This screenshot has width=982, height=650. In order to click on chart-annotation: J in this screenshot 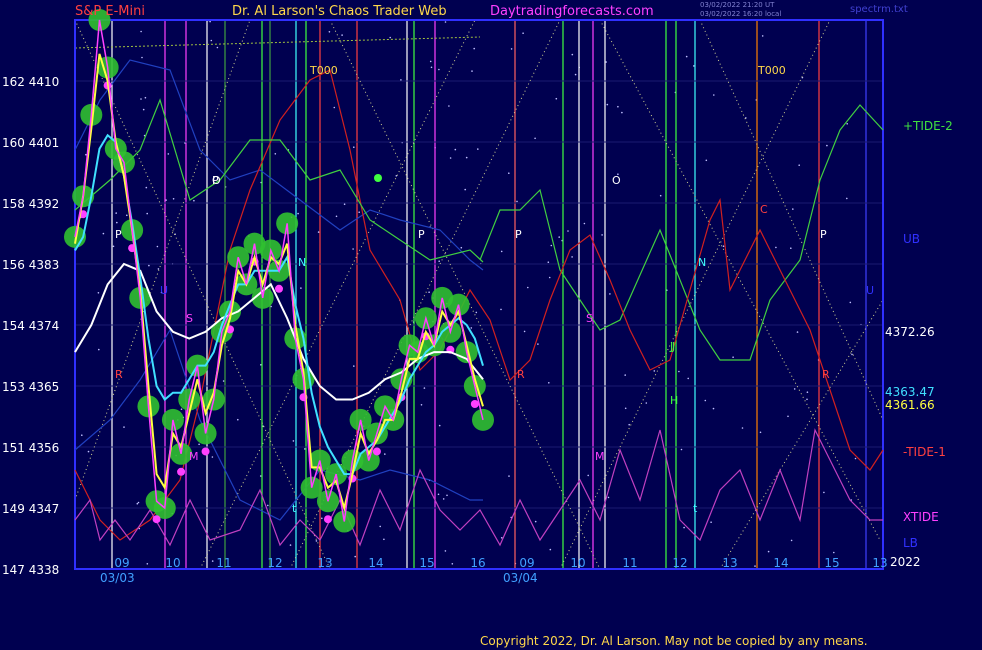, I will do `click(671, 346)`.